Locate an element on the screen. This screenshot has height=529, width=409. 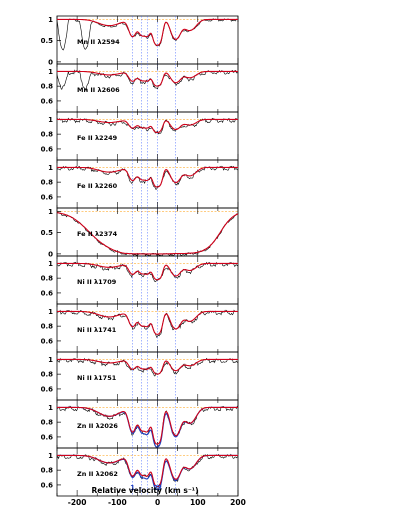
spectrum-panel: 0.6 0.8 1 Ni II λ1741 is located at coordinates (140, 328).